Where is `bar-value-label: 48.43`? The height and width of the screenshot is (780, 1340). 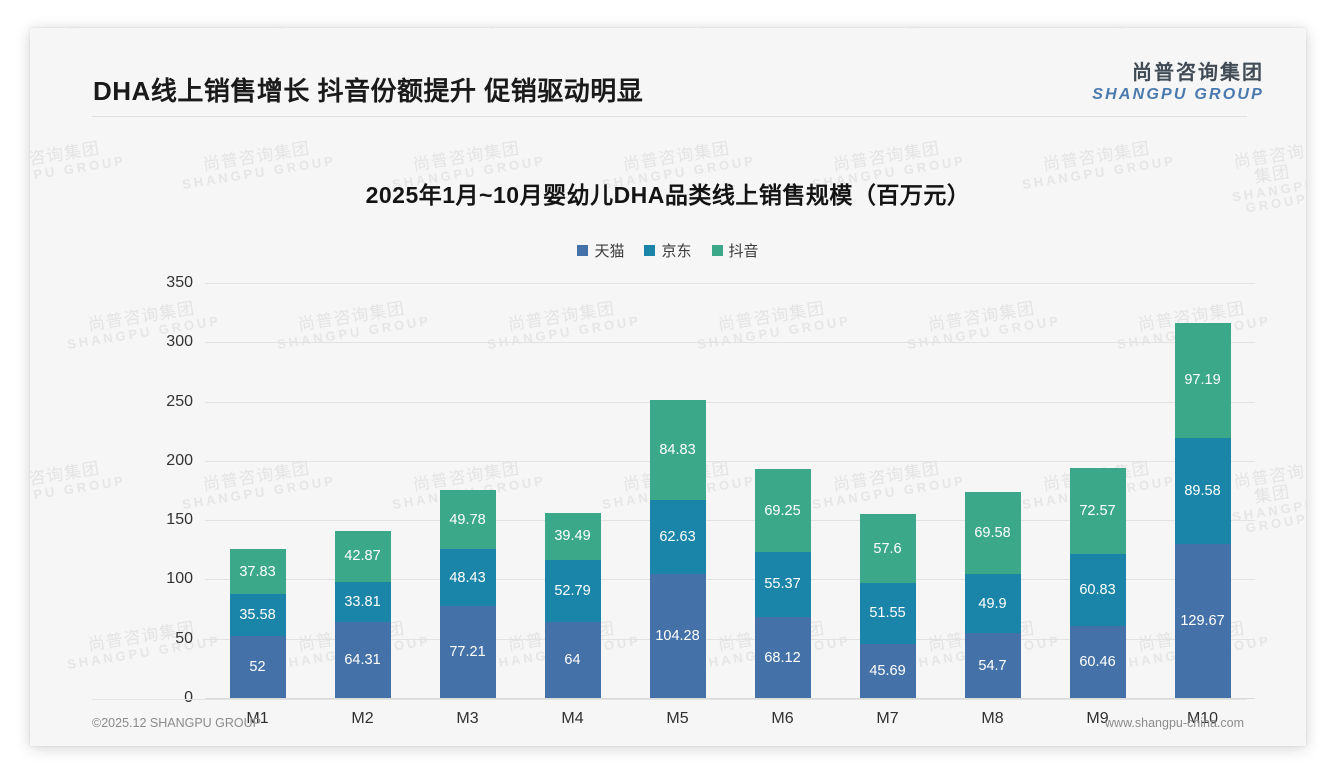 bar-value-label: 48.43 is located at coordinates (467, 577).